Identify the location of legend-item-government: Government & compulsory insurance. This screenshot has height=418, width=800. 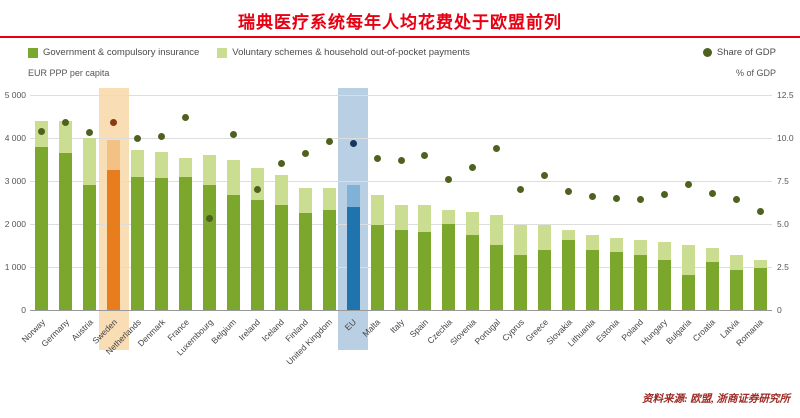
(113, 52).